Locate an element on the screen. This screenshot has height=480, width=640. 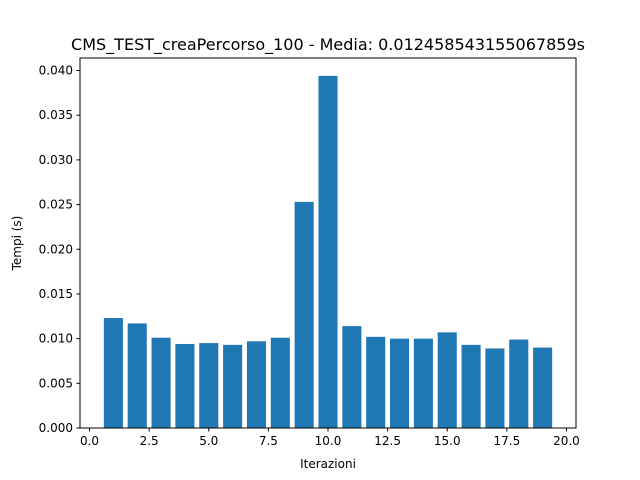
x-tick-label: 7.5 is located at coordinates (268, 441).